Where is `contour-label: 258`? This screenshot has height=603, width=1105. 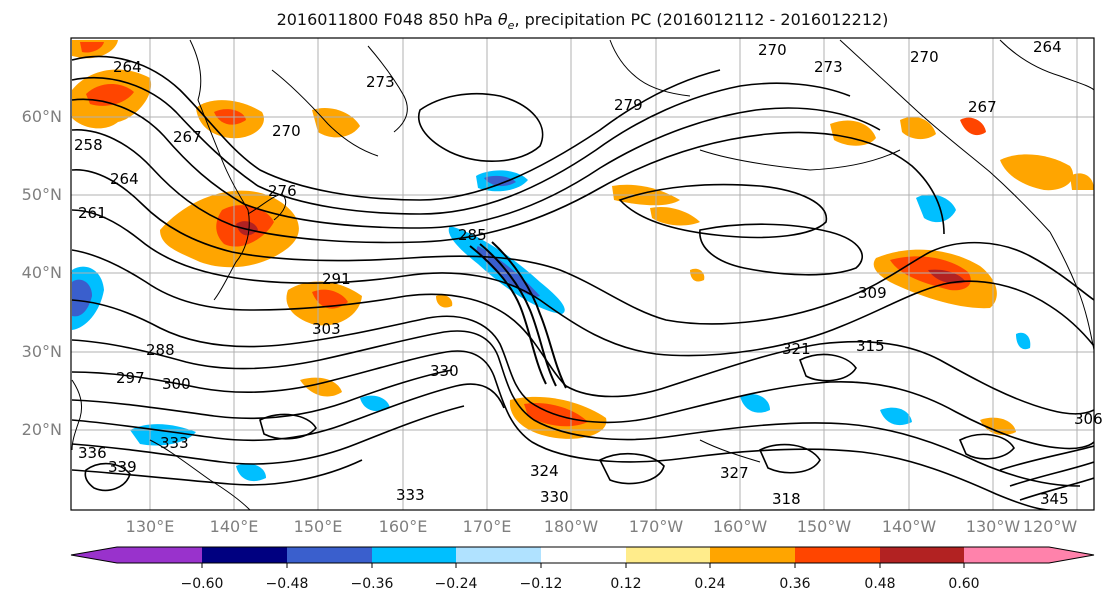
contour-label: 258 is located at coordinates (88, 145).